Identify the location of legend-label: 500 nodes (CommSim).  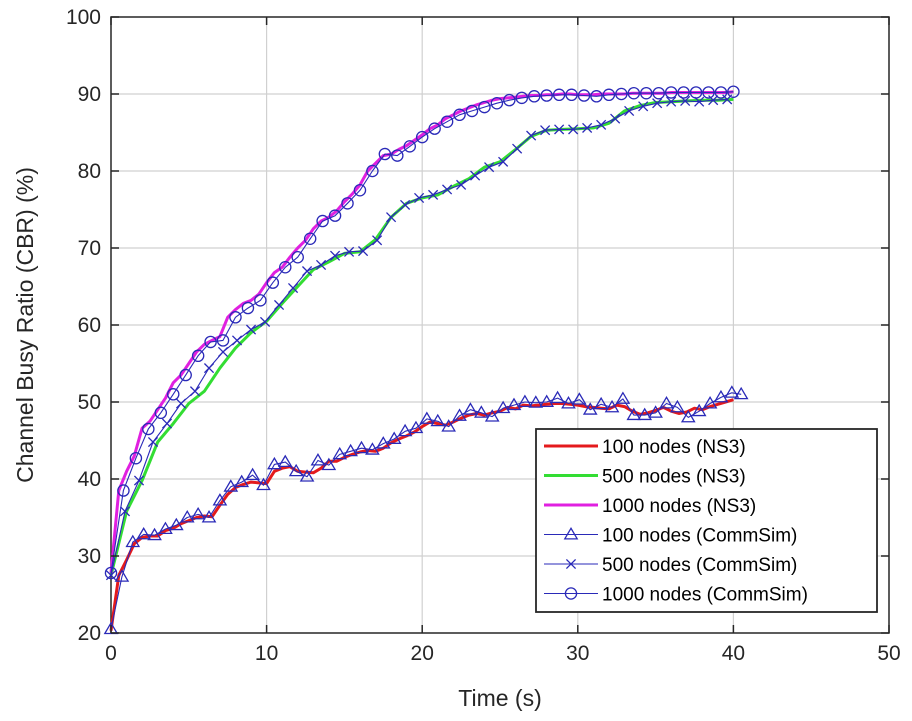
(699, 565).